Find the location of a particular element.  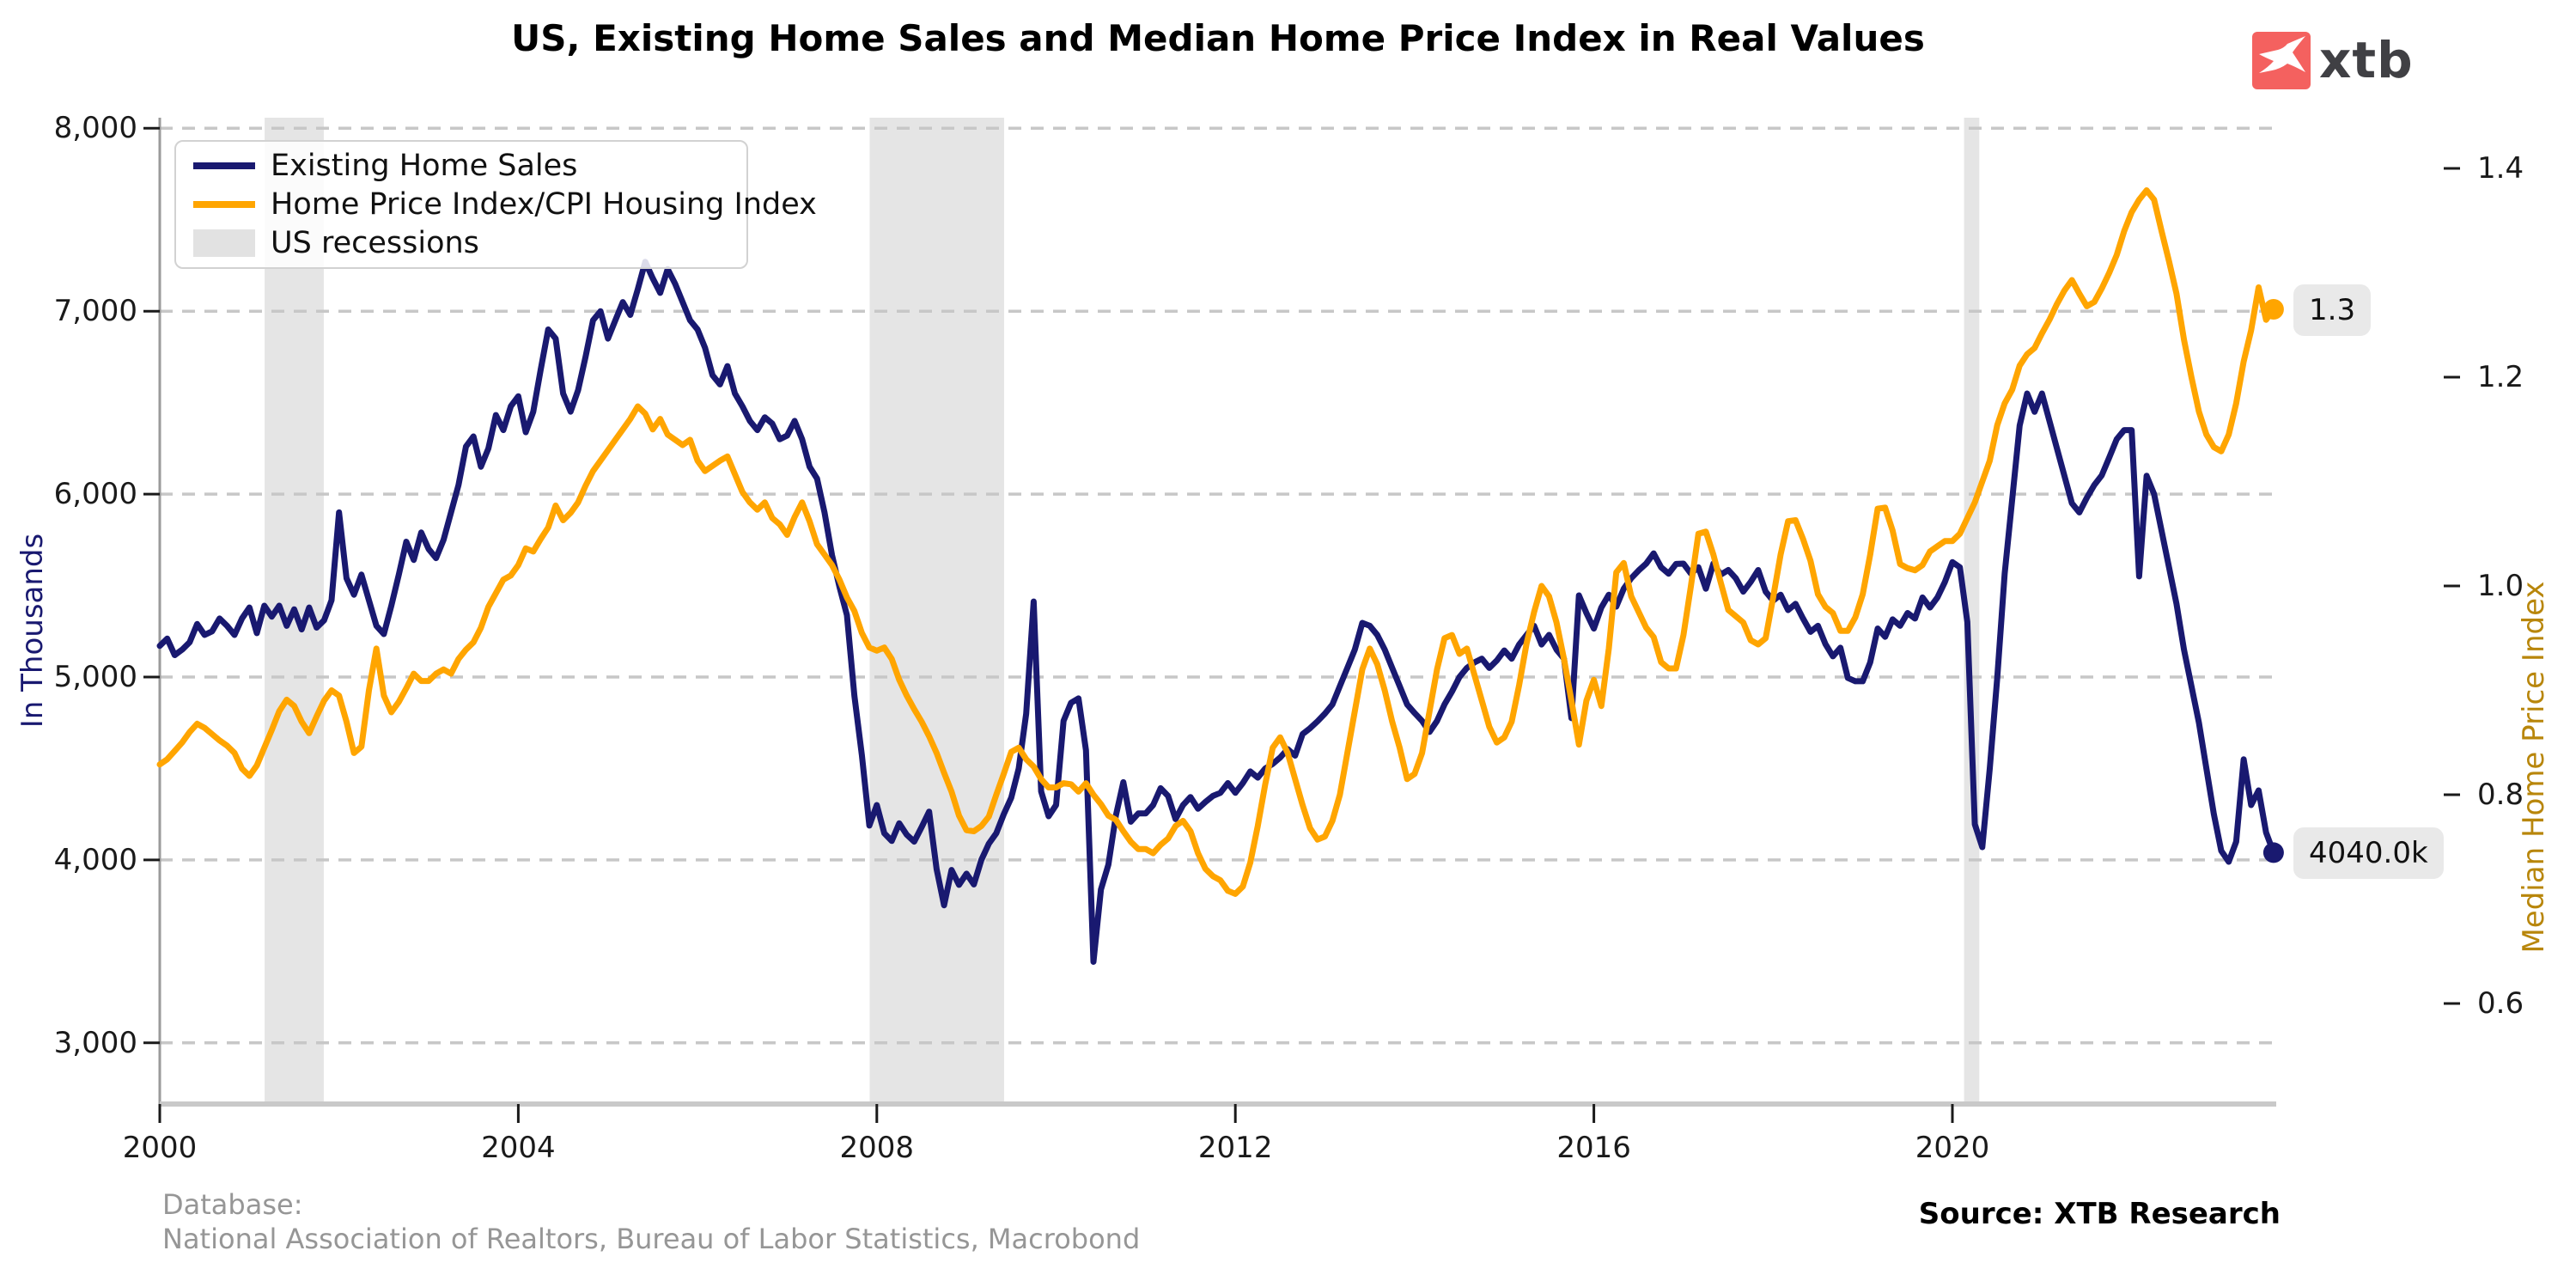

left-axis-tick-label: 5,000 is located at coordinates (95, 677).